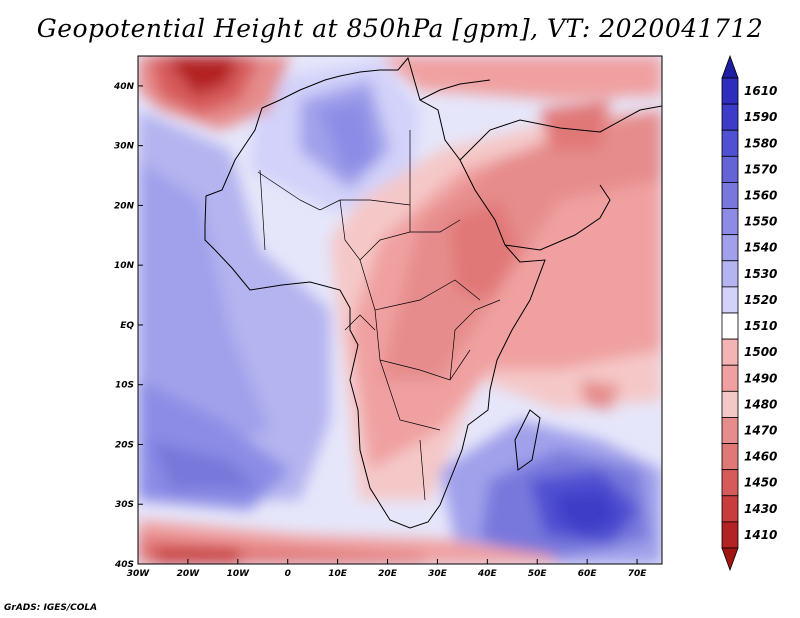 The width and height of the screenshot is (800, 618). I want to click on lon-tick-label: 10W, so click(239, 574).